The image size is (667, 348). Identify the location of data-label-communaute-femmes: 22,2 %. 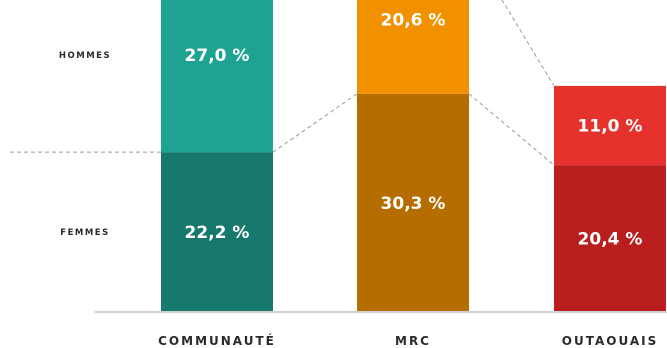
(217, 233).